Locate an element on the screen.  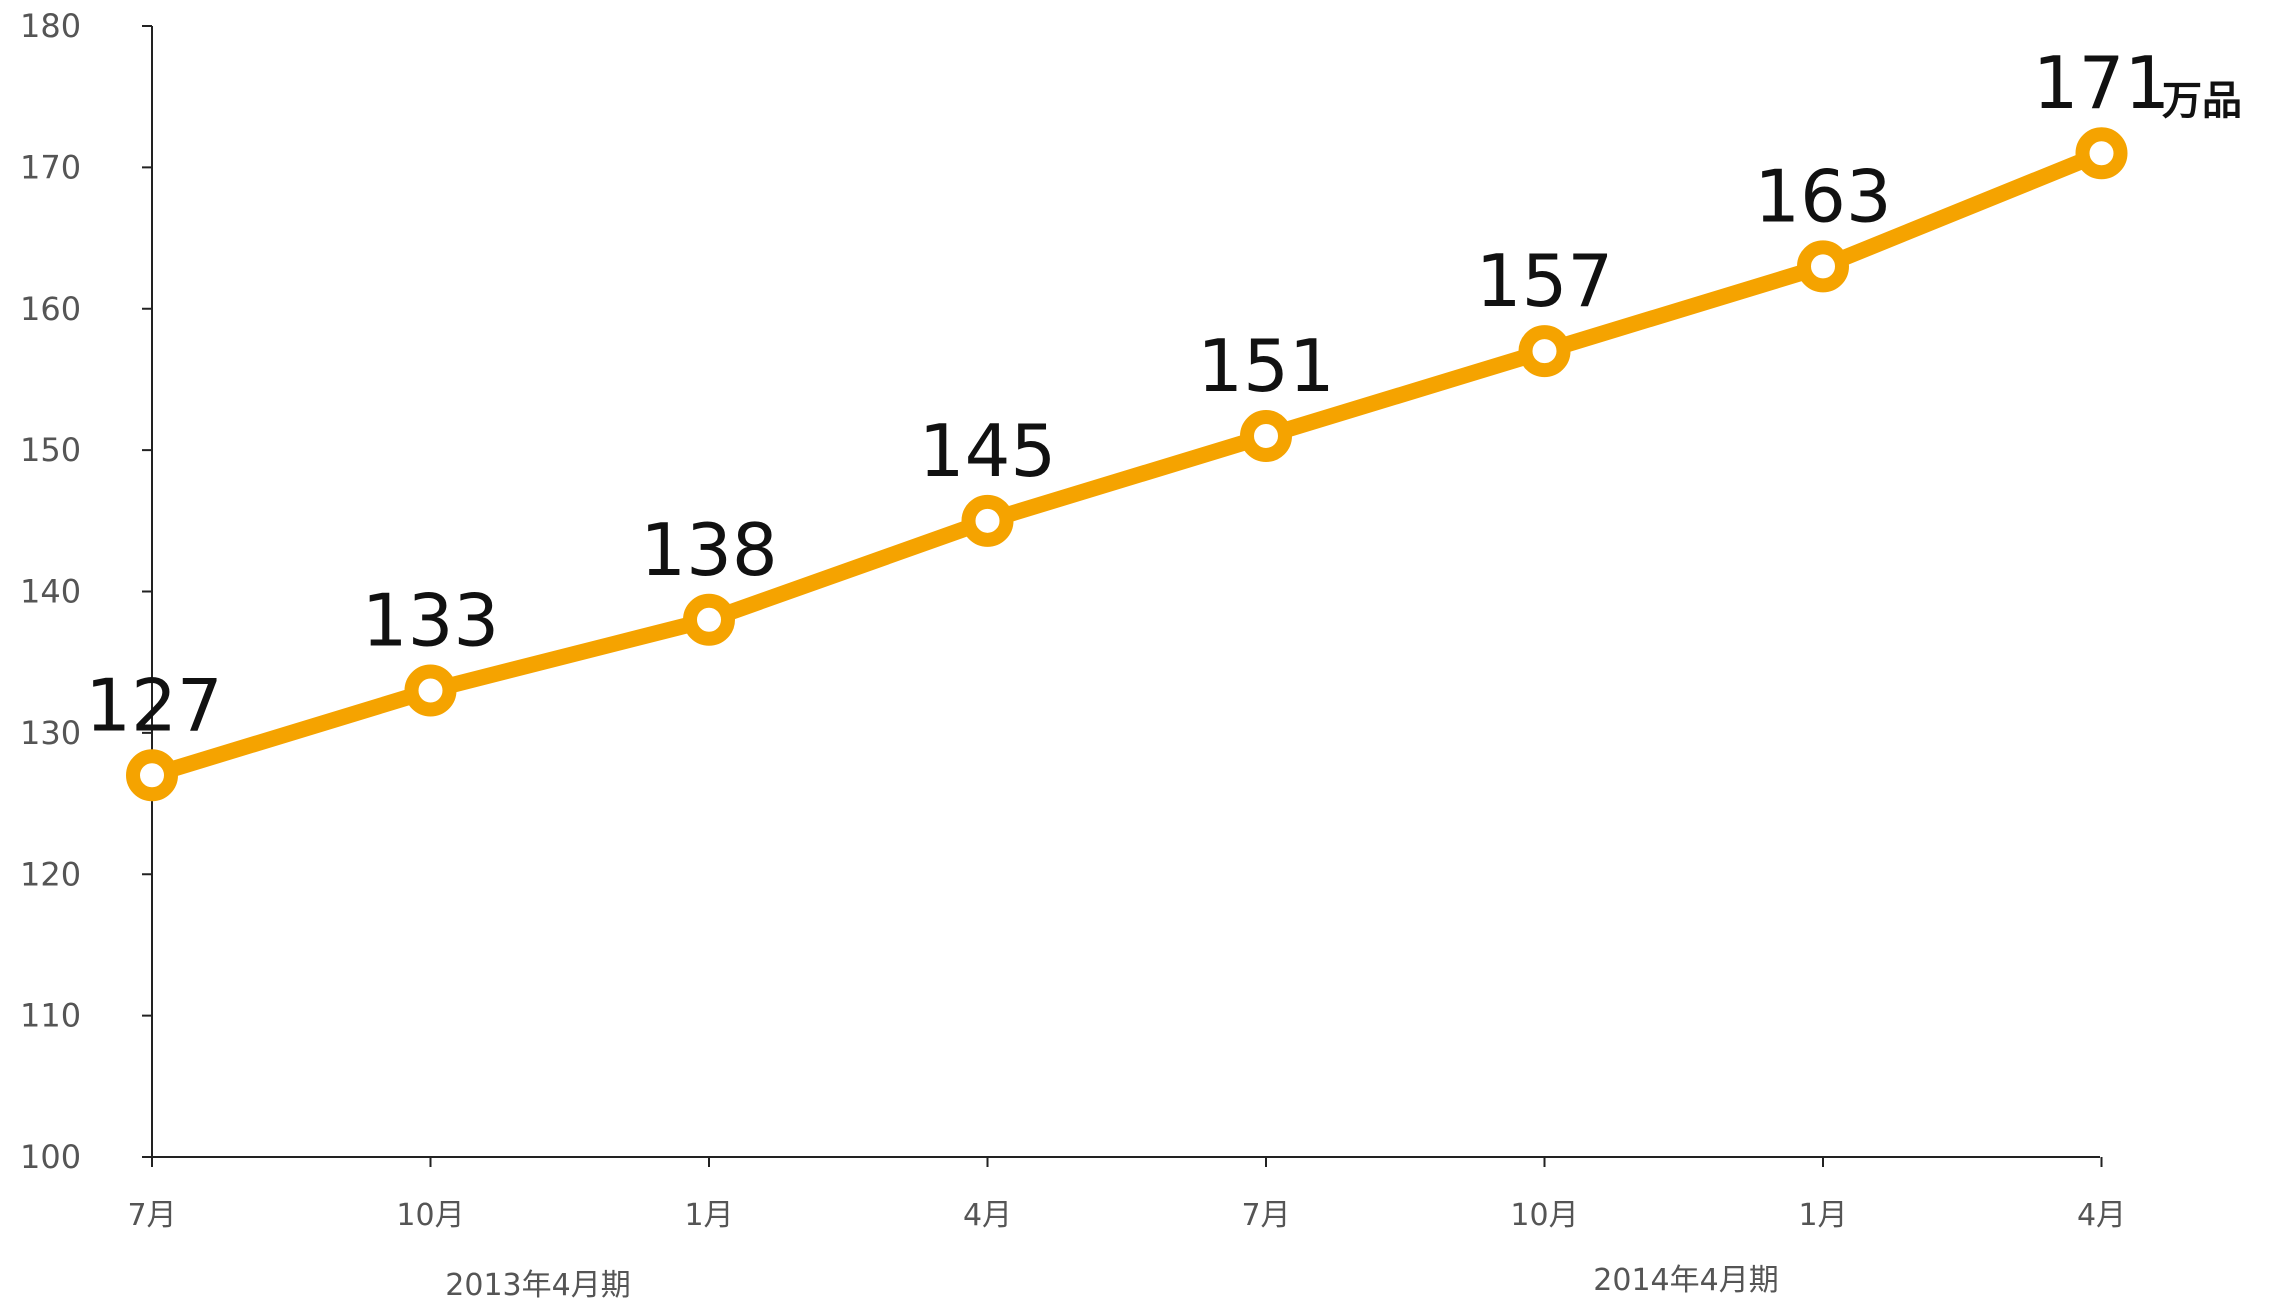
data-label: 151 is located at coordinates (1265, 366).